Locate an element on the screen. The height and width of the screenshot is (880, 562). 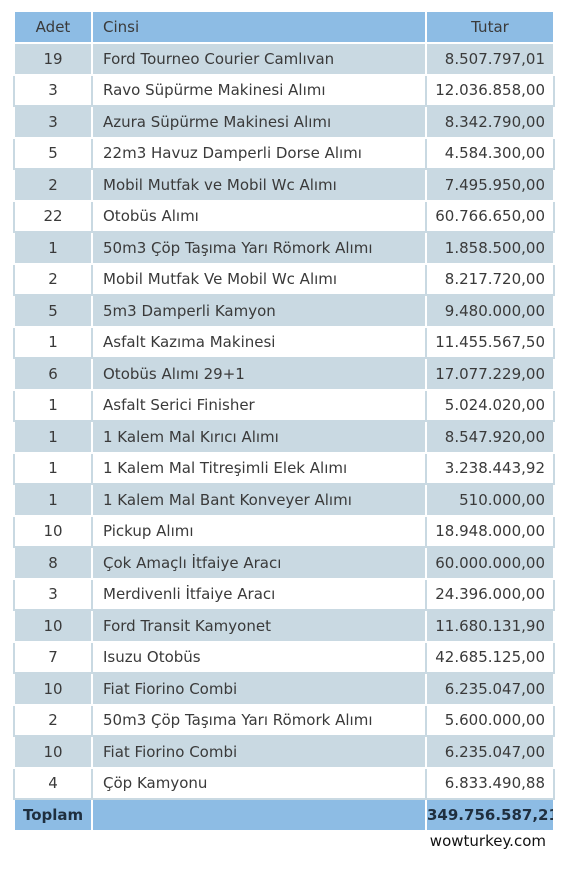
watermark: wowturkey.com is located at coordinates (487, 841).